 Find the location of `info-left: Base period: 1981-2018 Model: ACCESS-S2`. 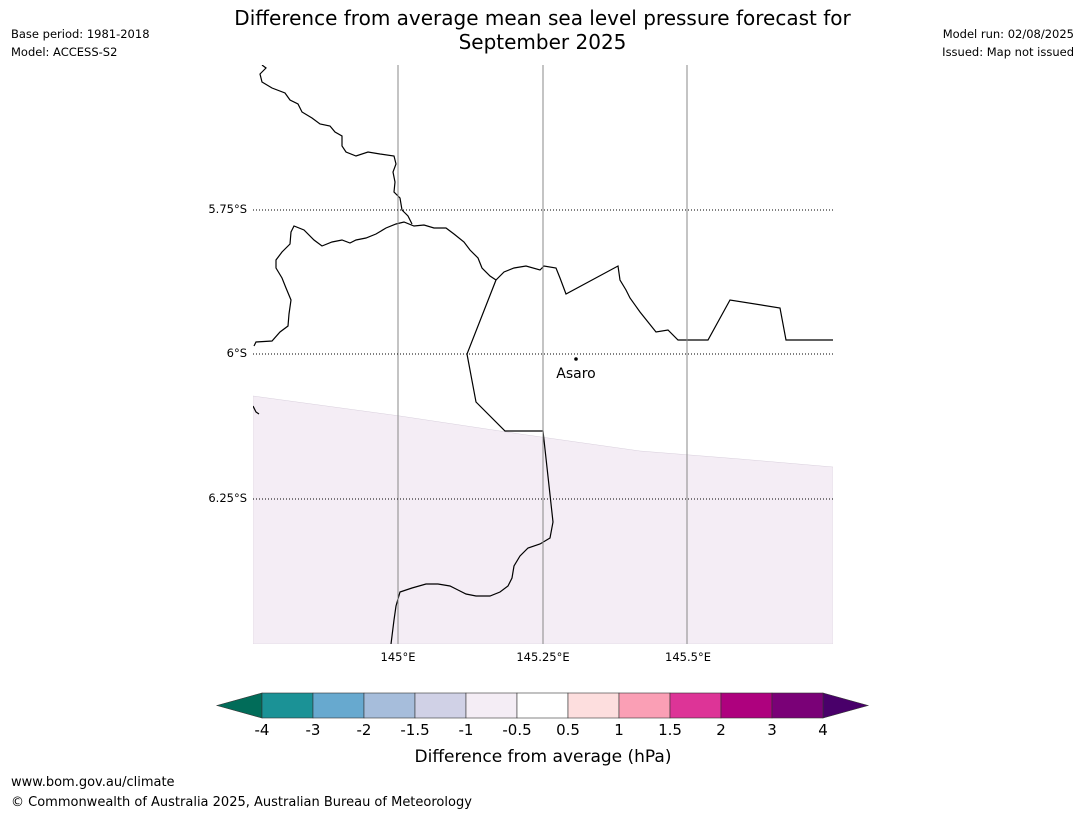

info-left: Base period: 1981-2018 Model: ACCESS-S2 is located at coordinates (80, 43).